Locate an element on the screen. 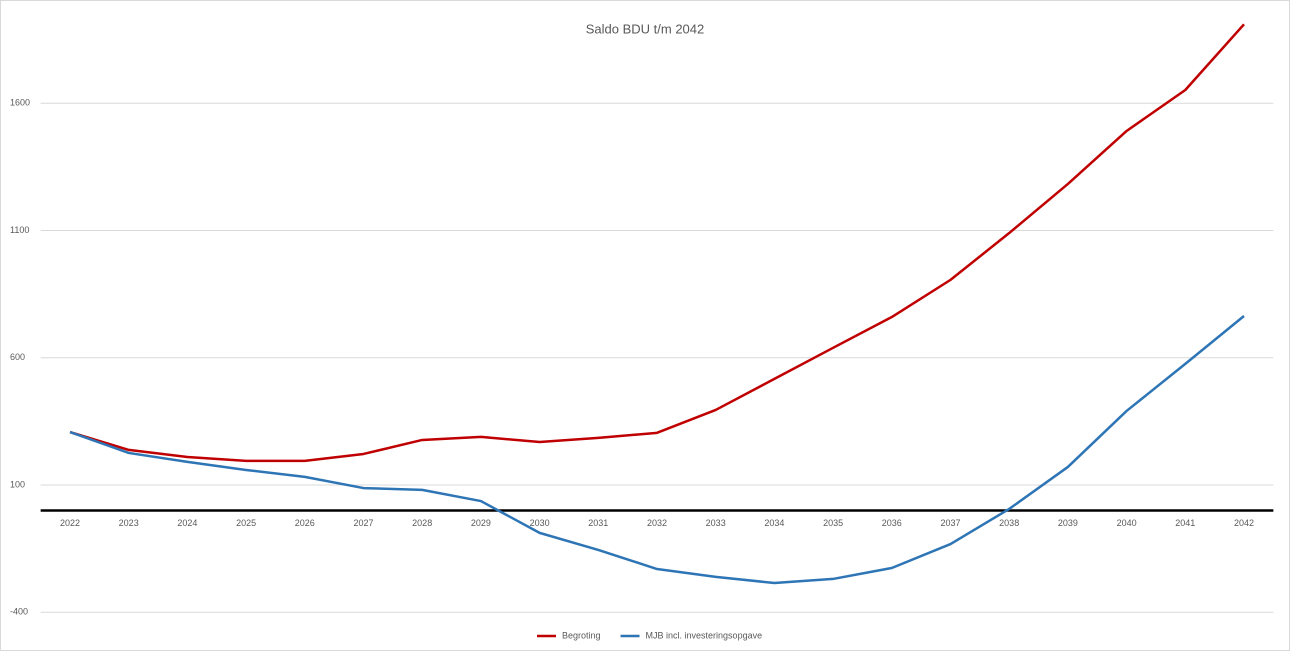  x-tick-label: 2023 is located at coordinates (129, 523).